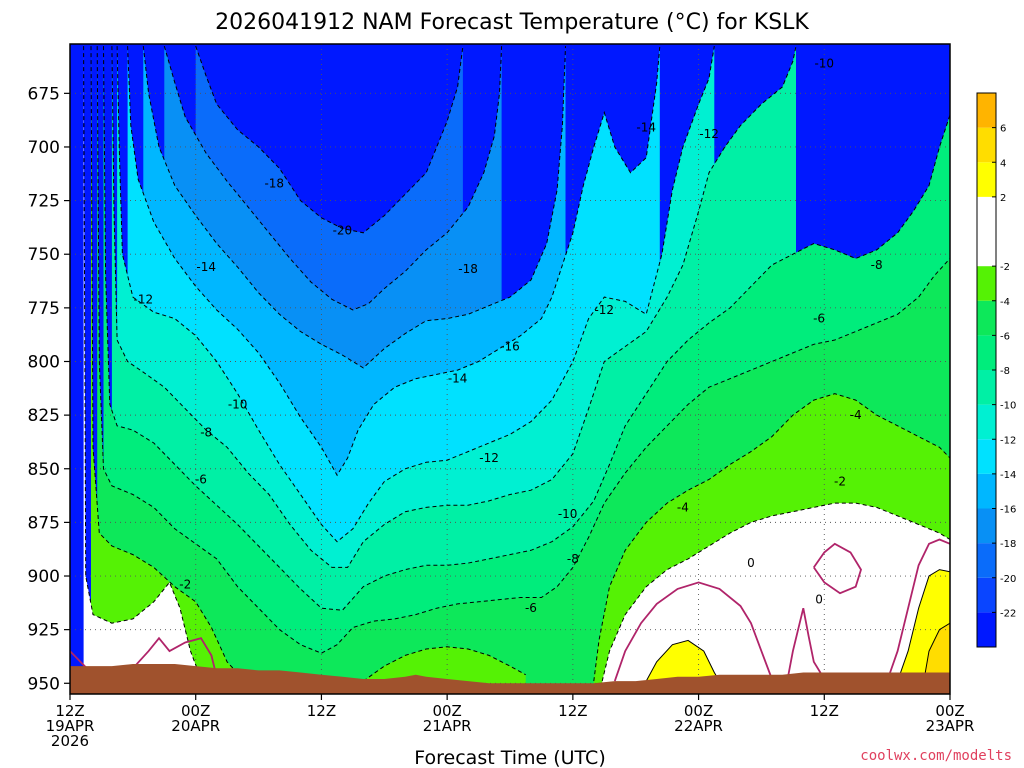 Image resolution: width=1024 pixels, height=768 pixels. What do you see at coordinates (44, 148) in the screenshot?
I see `y-tick-label-1: 700` at bounding box center [44, 148].